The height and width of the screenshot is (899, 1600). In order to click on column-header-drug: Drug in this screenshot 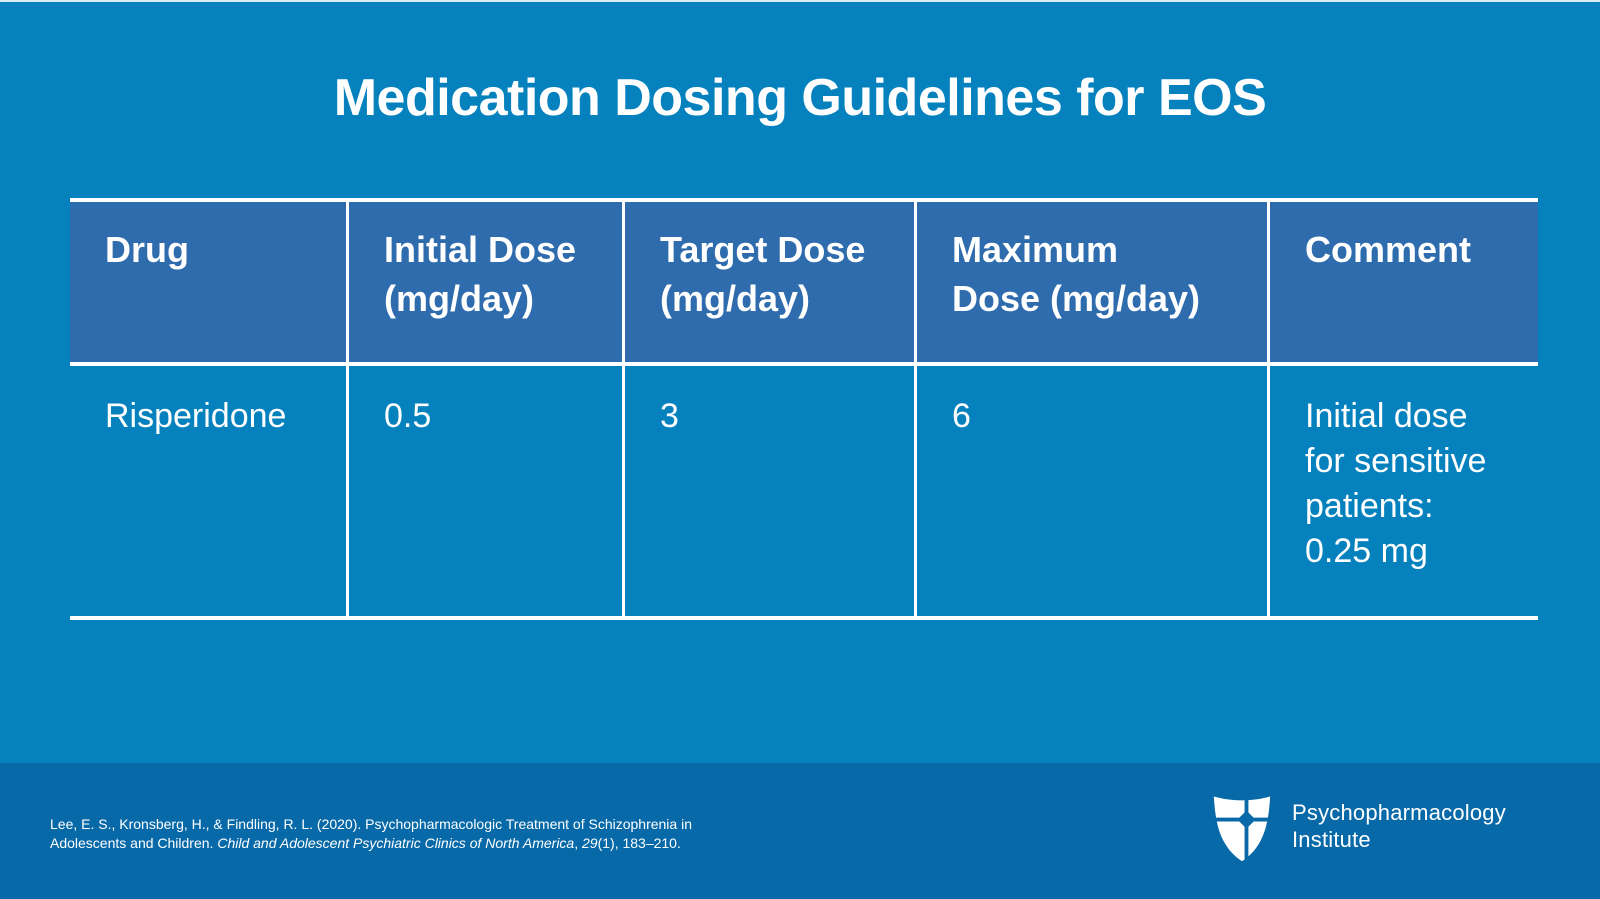, I will do `click(208, 282)`.